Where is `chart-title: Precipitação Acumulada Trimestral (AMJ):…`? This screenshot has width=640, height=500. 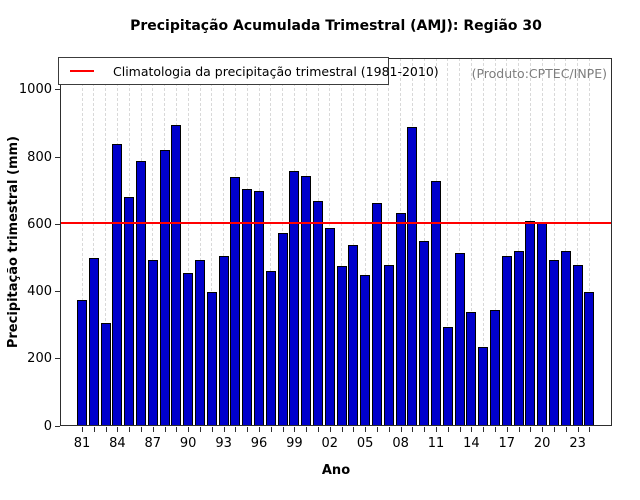 chart-title: Precipitação Acumulada Trimestral (AMJ):… is located at coordinates (336, 26).